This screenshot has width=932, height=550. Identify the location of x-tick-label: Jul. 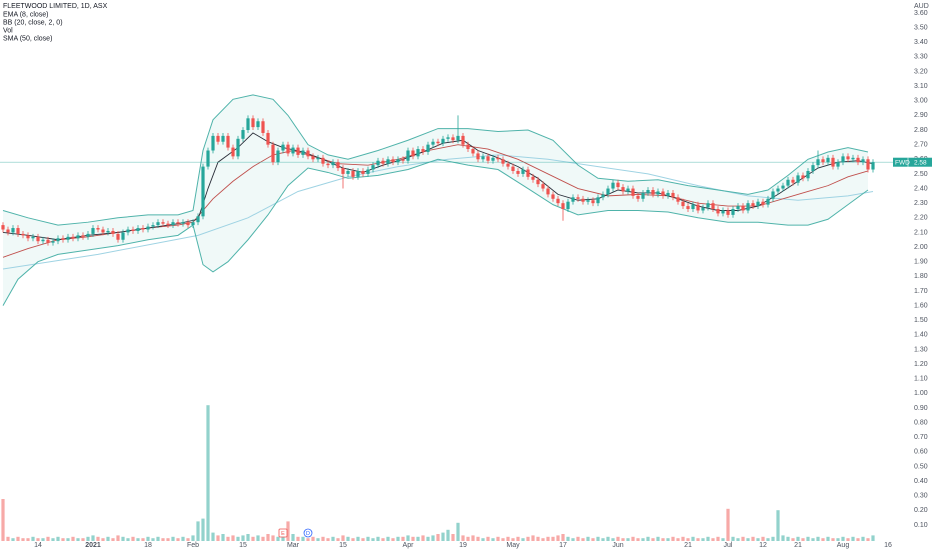
(728, 545).